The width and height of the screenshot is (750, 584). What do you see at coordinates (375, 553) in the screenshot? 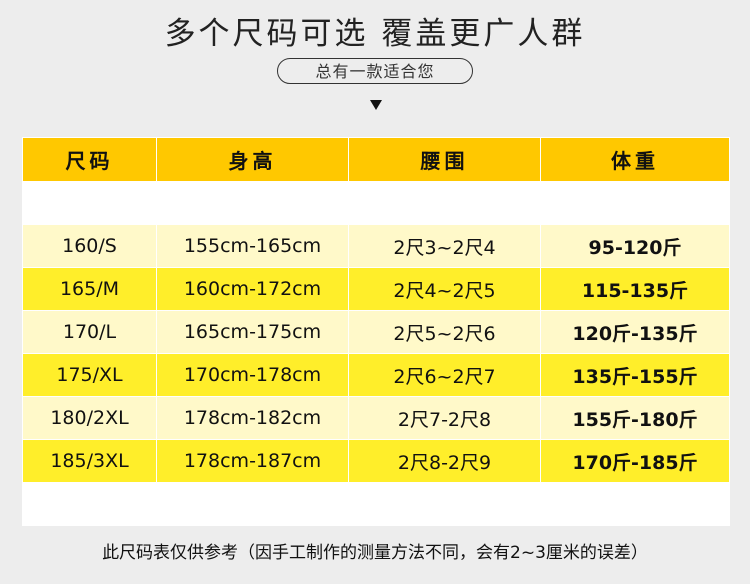
I see `footnote: 此尺码表仅供参考（因手工制作的测量方法不同，会有2~3厘米的误差）` at bounding box center [375, 553].